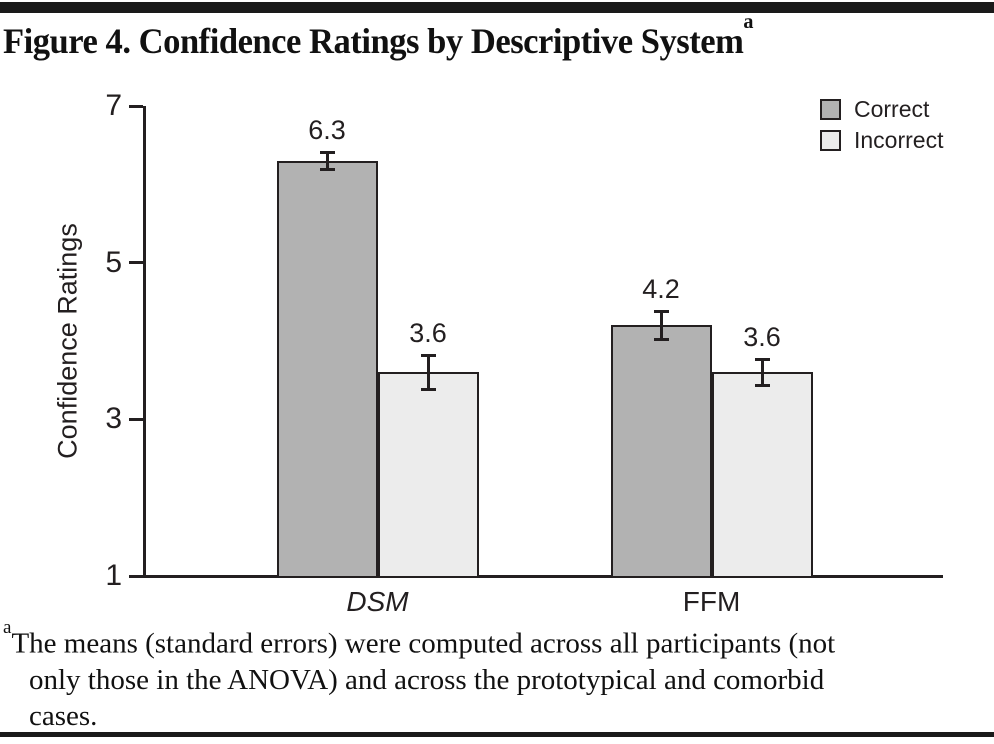  What do you see at coordinates (748, 21) in the screenshot?
I see `figure-title-superscript: a` at bounding box center [748, 21].